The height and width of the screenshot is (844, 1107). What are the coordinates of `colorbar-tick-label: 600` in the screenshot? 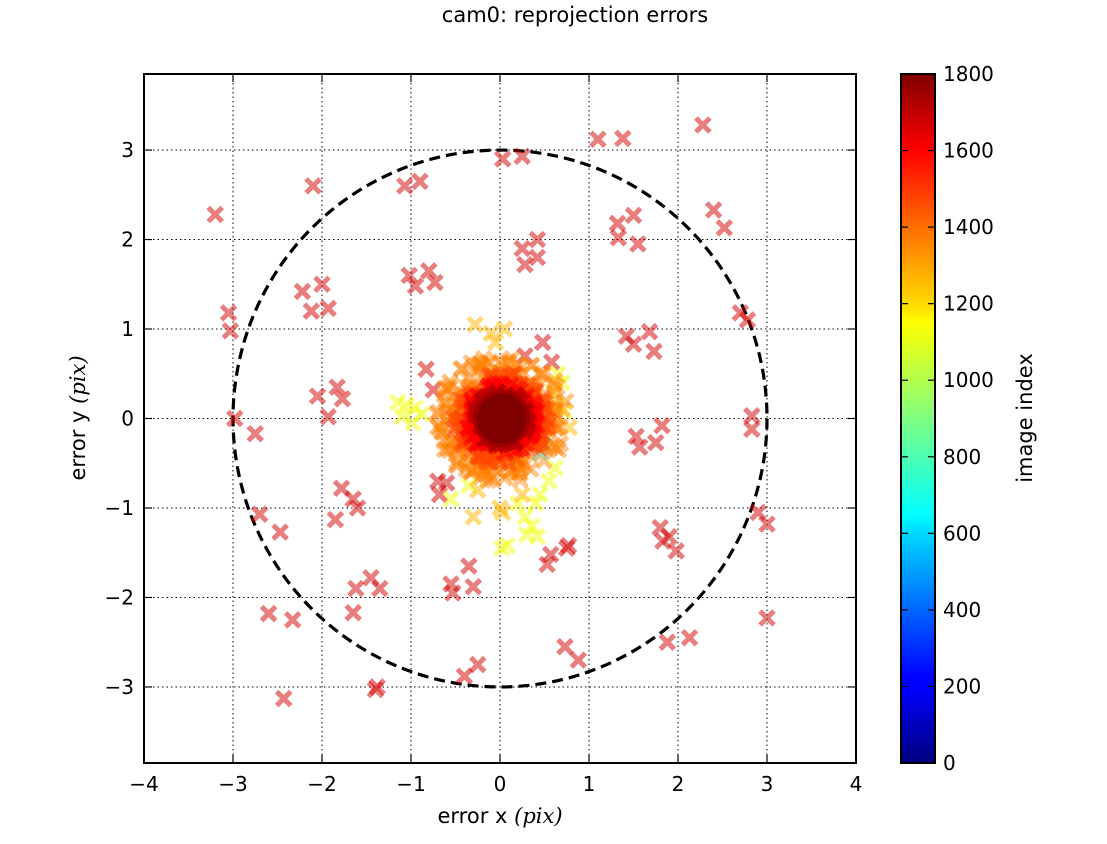 It's located at (962, 533).